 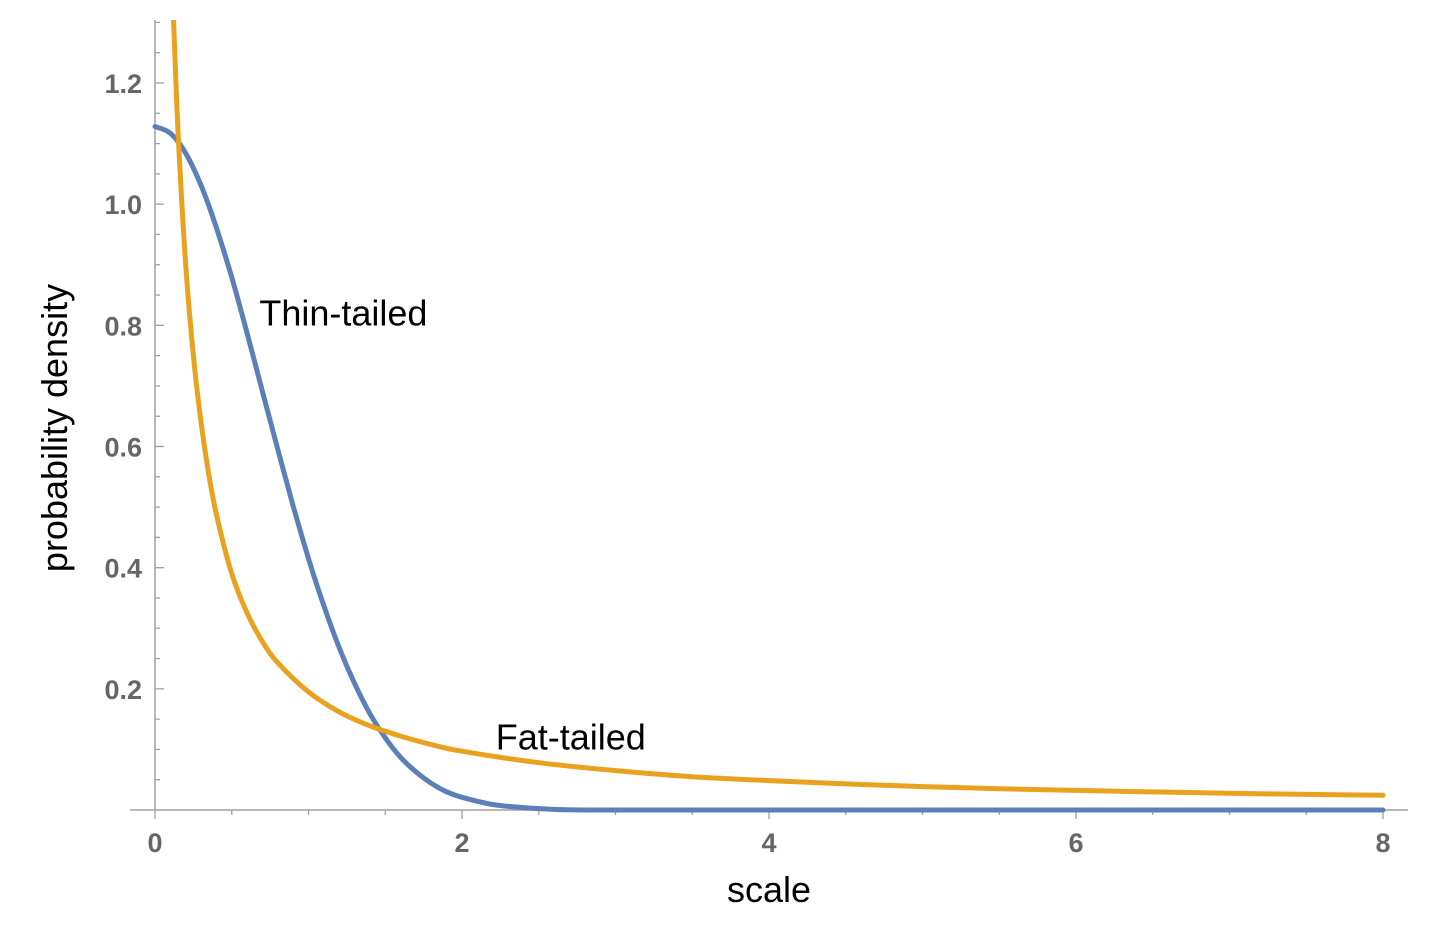 What do you see at coordinates (123, 205) in the screenshot?
I see `y-tick-label: 1.0` at bounding box center [123, 205].